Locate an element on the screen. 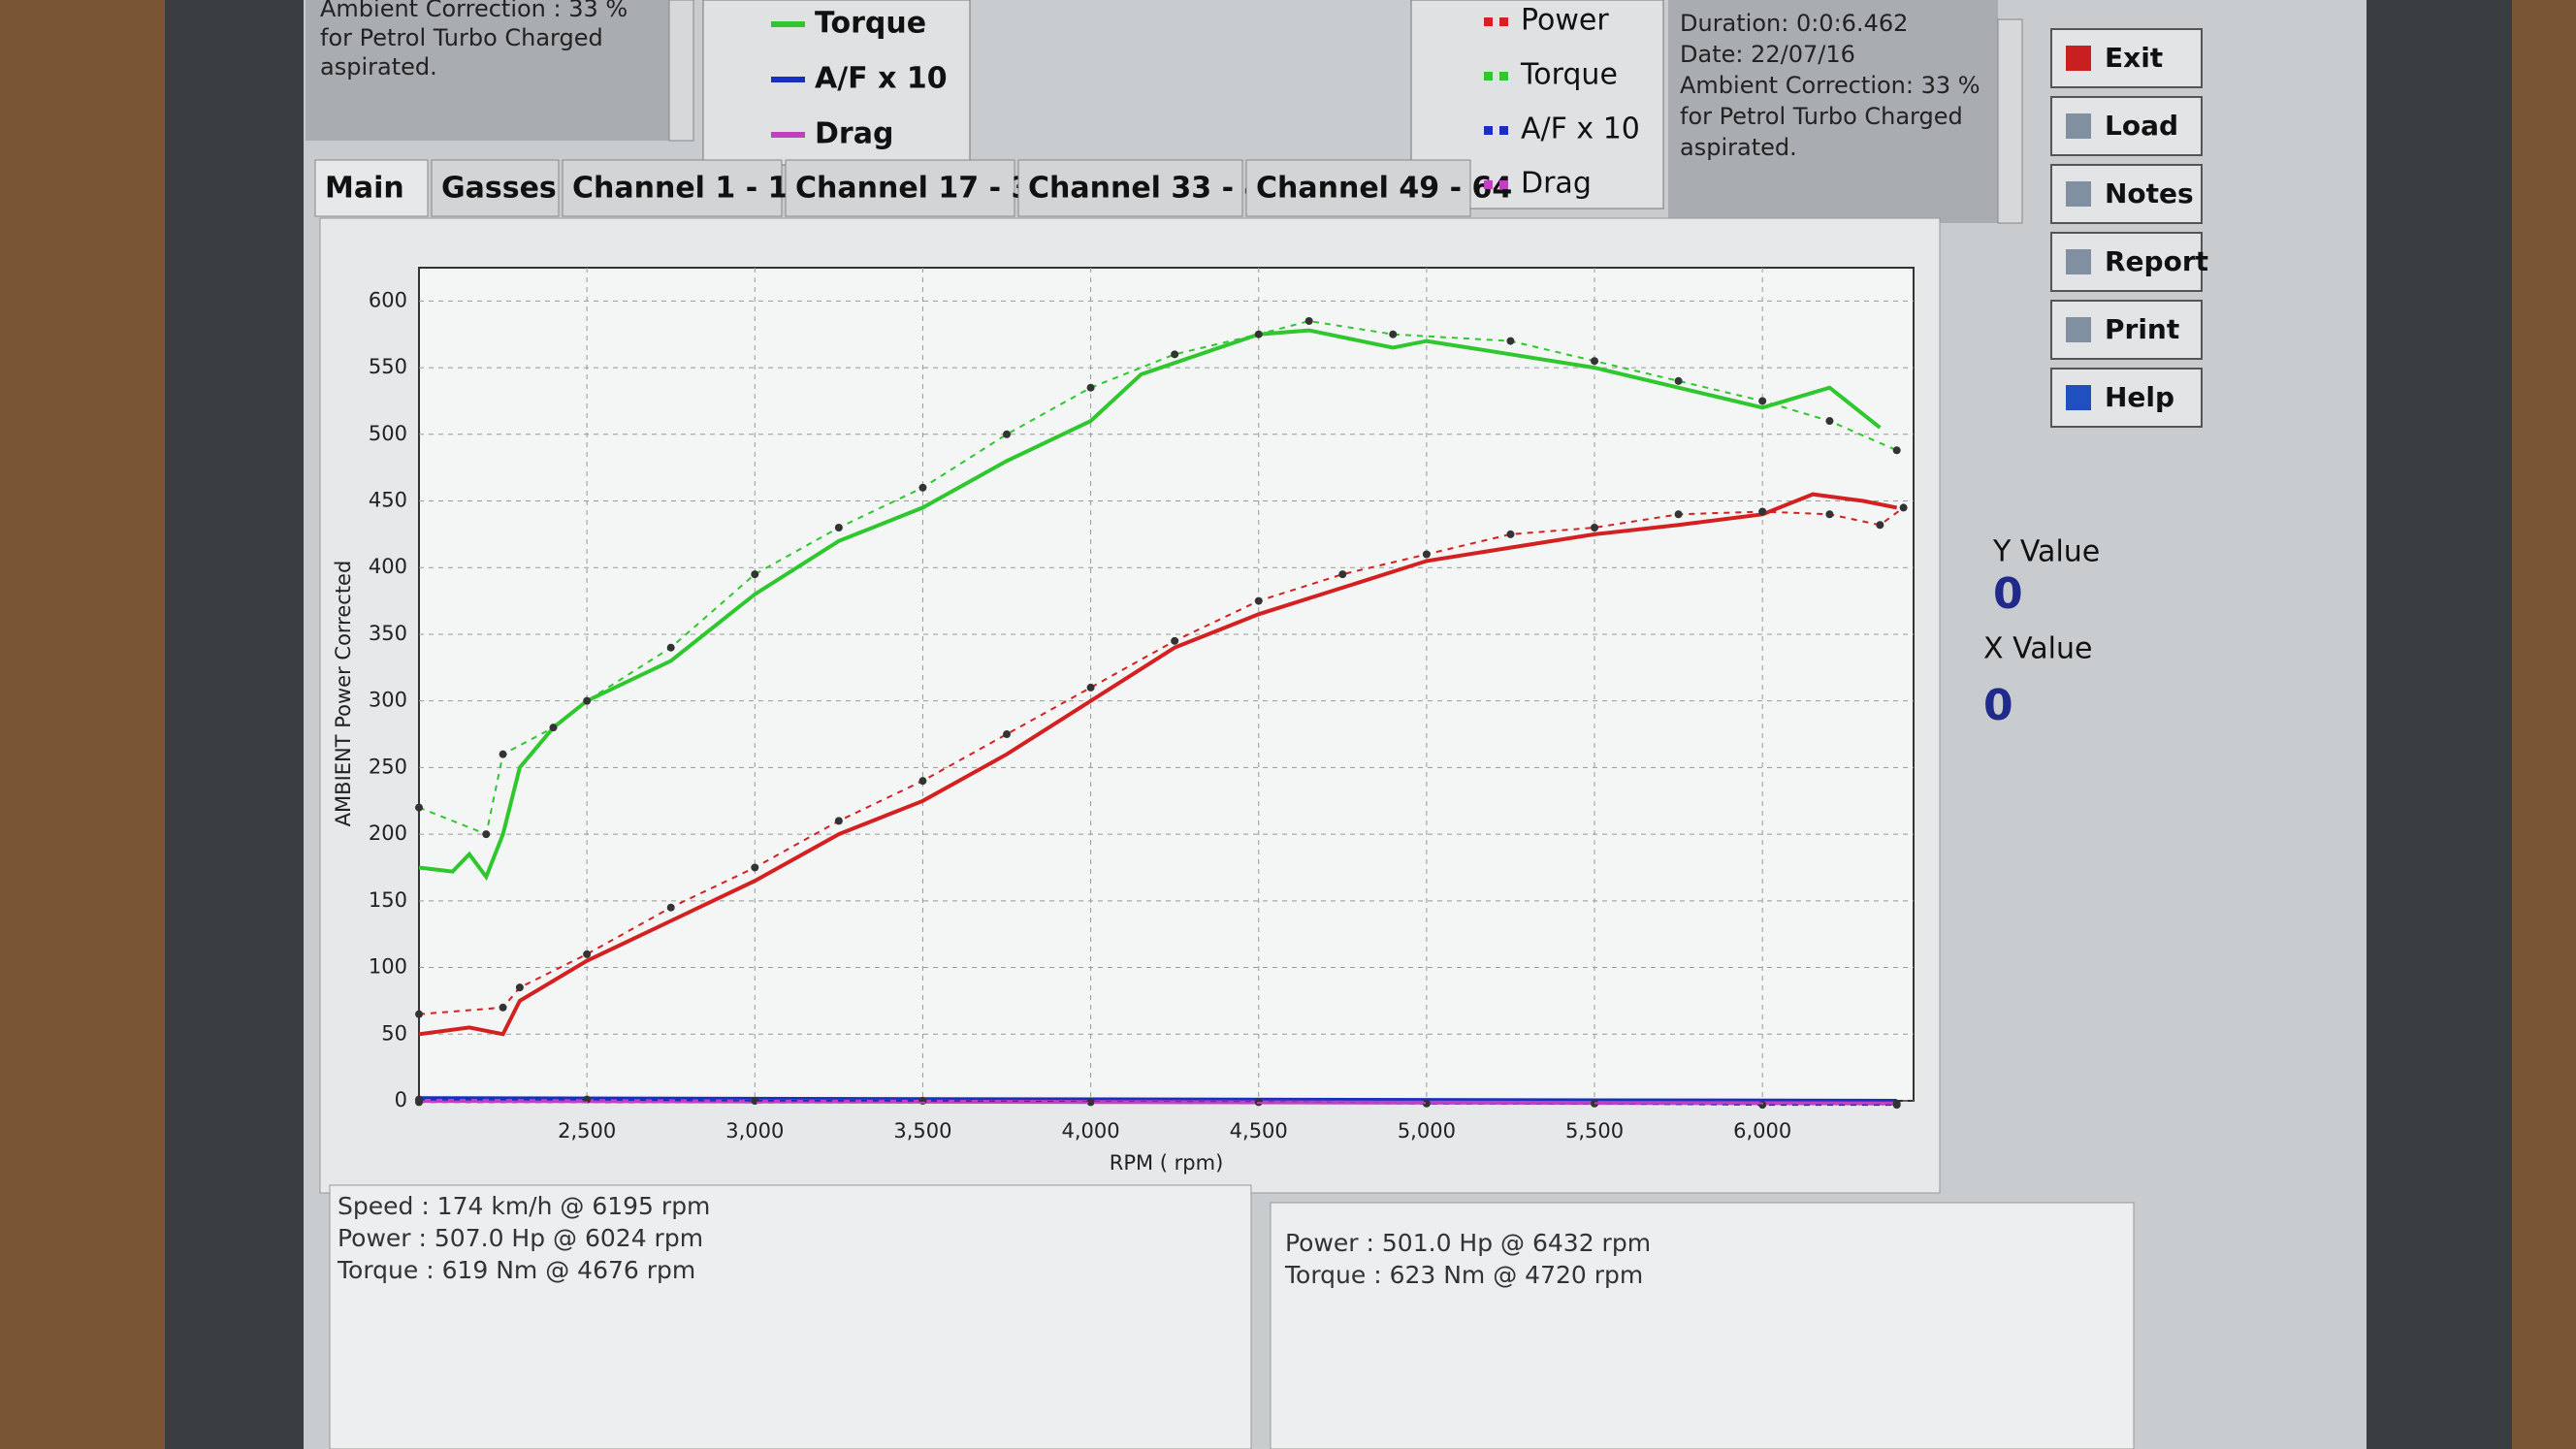  y-tick-label: 200 is located at coordinates (388, 833).